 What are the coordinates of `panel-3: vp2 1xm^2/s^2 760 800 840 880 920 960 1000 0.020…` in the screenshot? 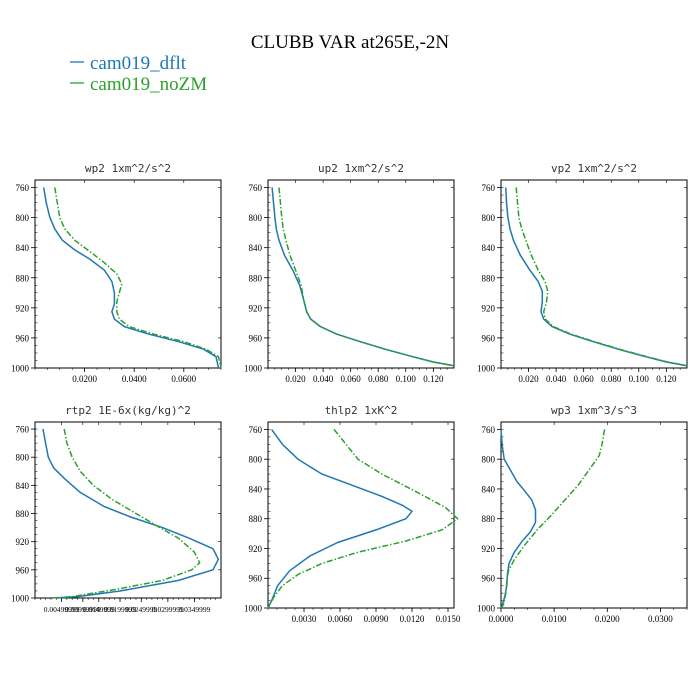 It's located at (582, 273).